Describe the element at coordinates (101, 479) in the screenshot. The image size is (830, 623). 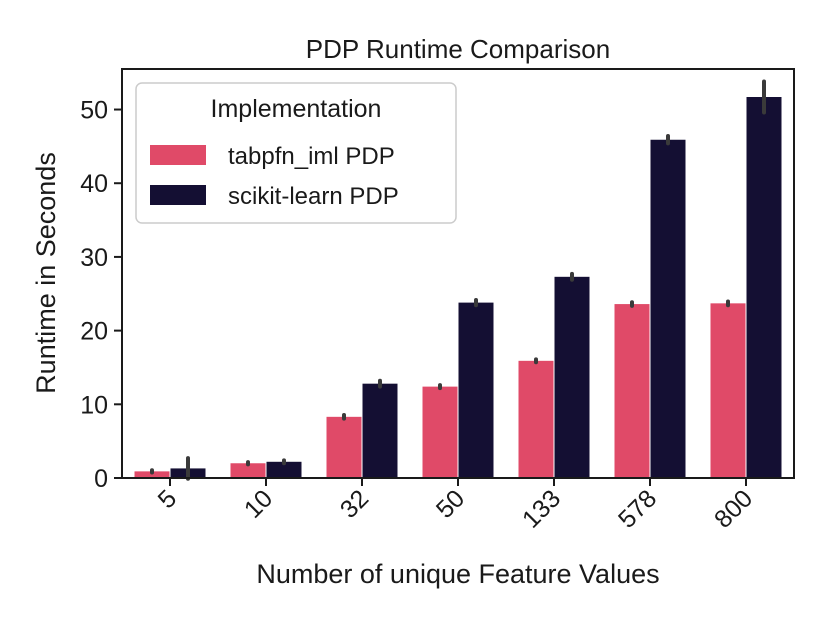
I see `y-tick-label: 0` at that location.